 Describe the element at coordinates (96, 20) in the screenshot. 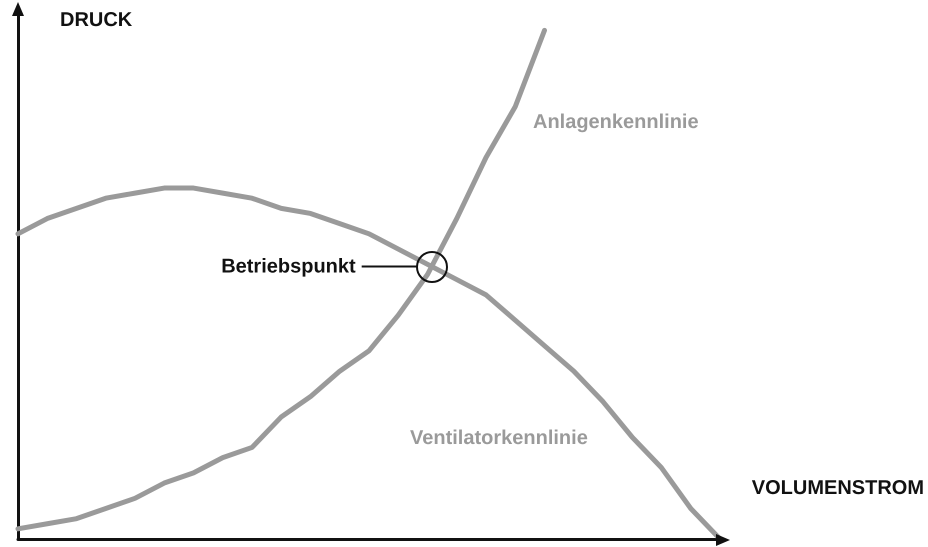

I see `y-axis-title: DRUCK` at that location.